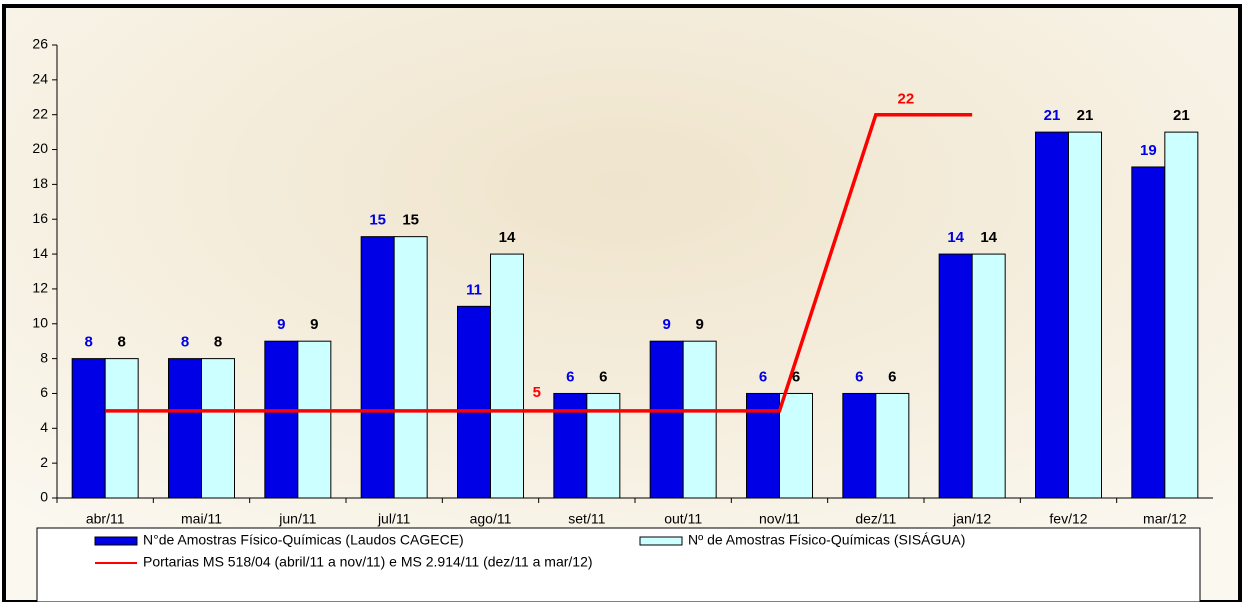 Image resolution: width=1242 pixels, height=607 pixels. I want to click on x-tick-label: nov/11, so click(779, 519).